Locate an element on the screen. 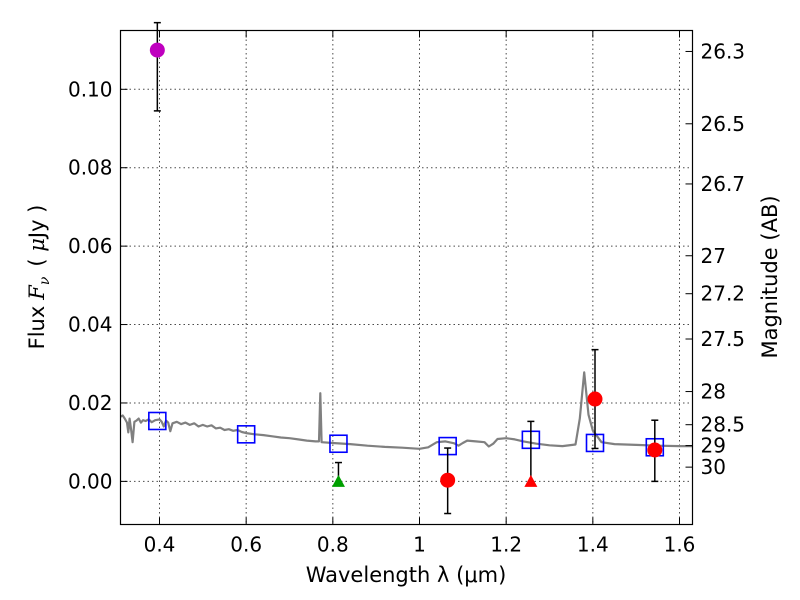  y-tick-label: 0.08 is located at coordinates (90, 168).